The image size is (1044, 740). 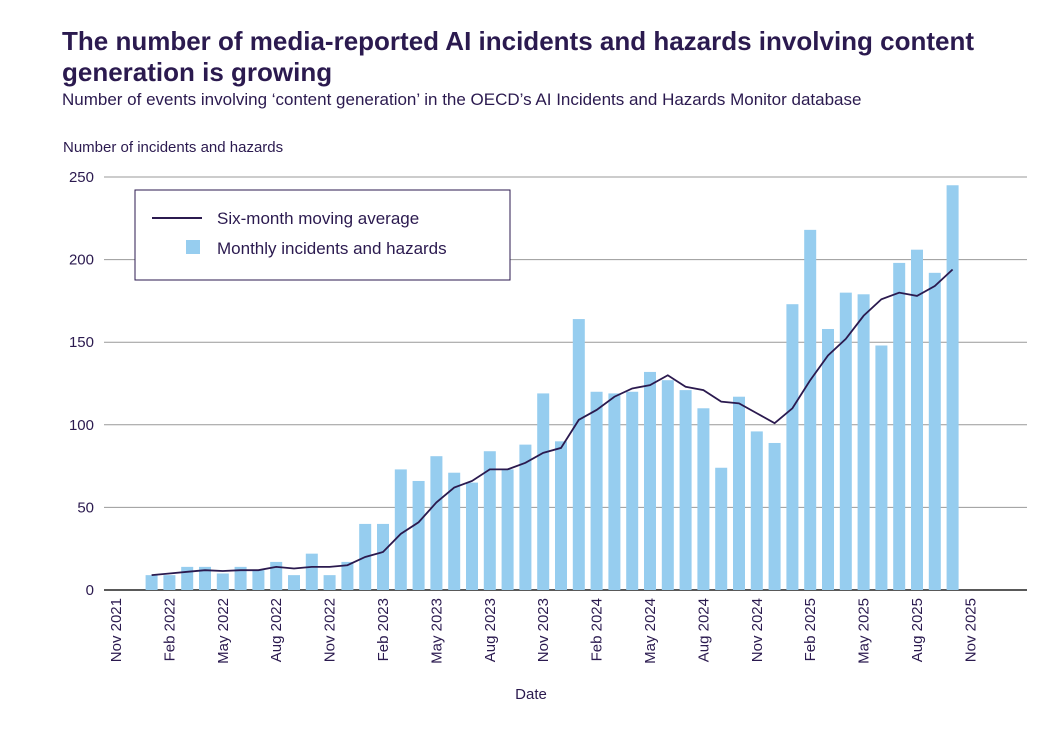 I want to click on x-tick-label: Nov 2025, so click(x=970, y=630).